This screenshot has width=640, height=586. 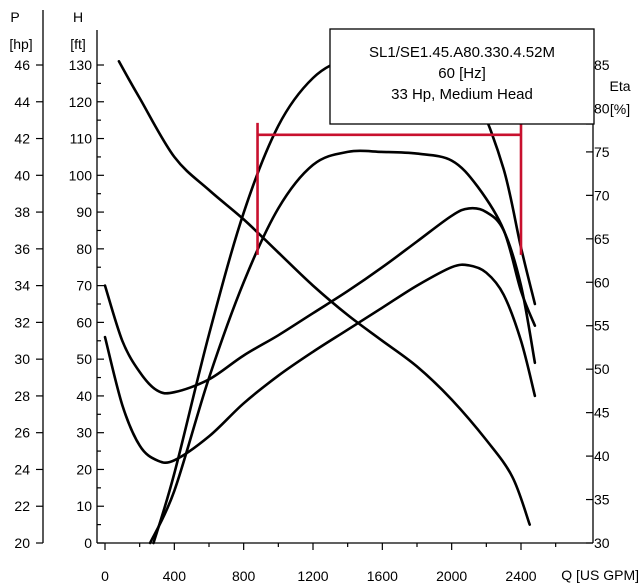 What do you see at coordinates (602, 500) in the screenshot?
I see `eta-tick-label: 35` at bounding box center [602, 500].